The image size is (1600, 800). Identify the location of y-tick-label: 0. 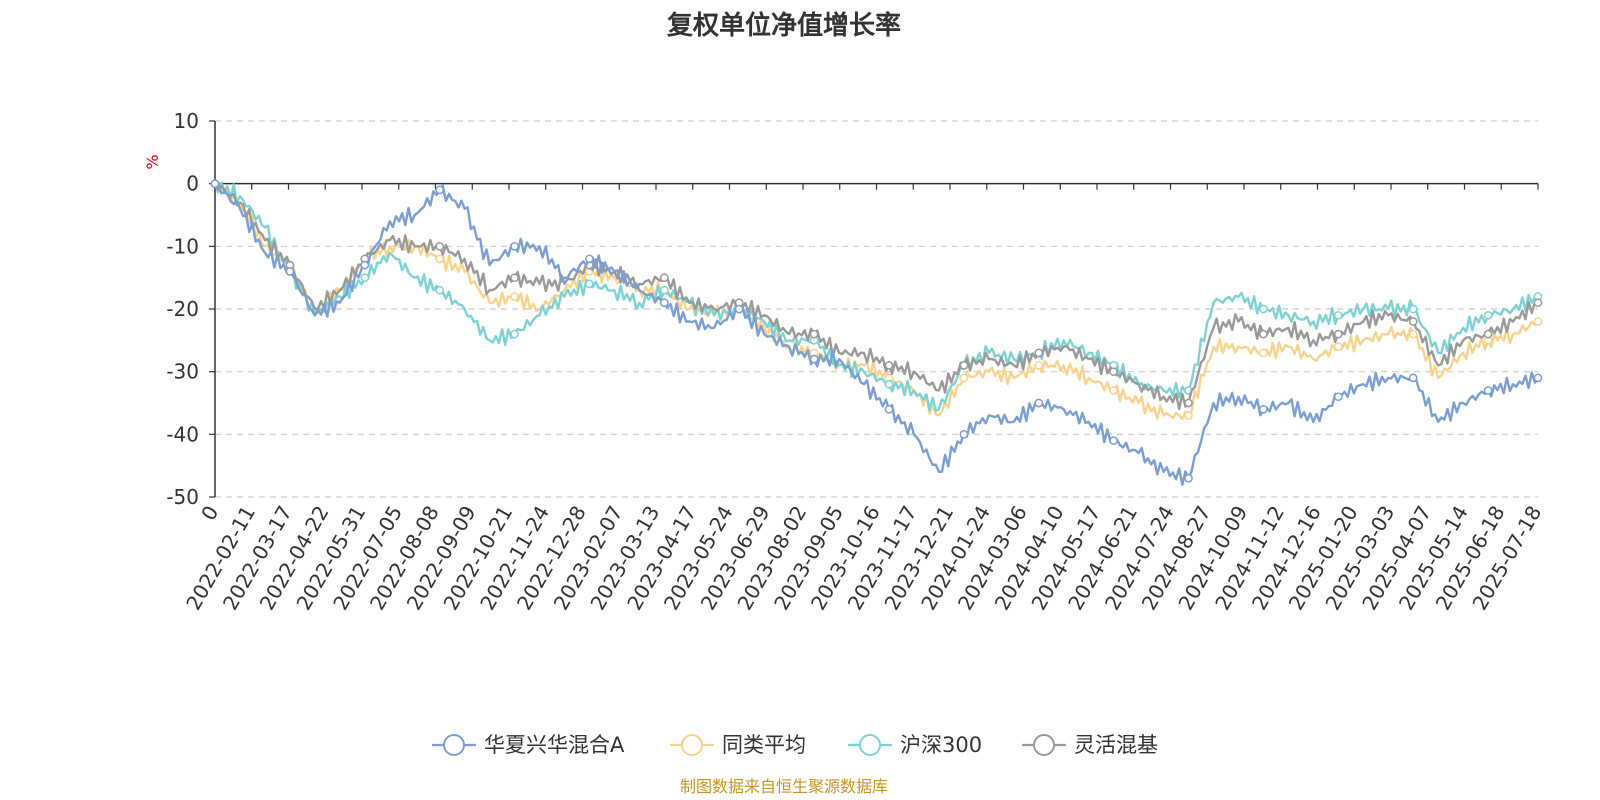
(192, 184).